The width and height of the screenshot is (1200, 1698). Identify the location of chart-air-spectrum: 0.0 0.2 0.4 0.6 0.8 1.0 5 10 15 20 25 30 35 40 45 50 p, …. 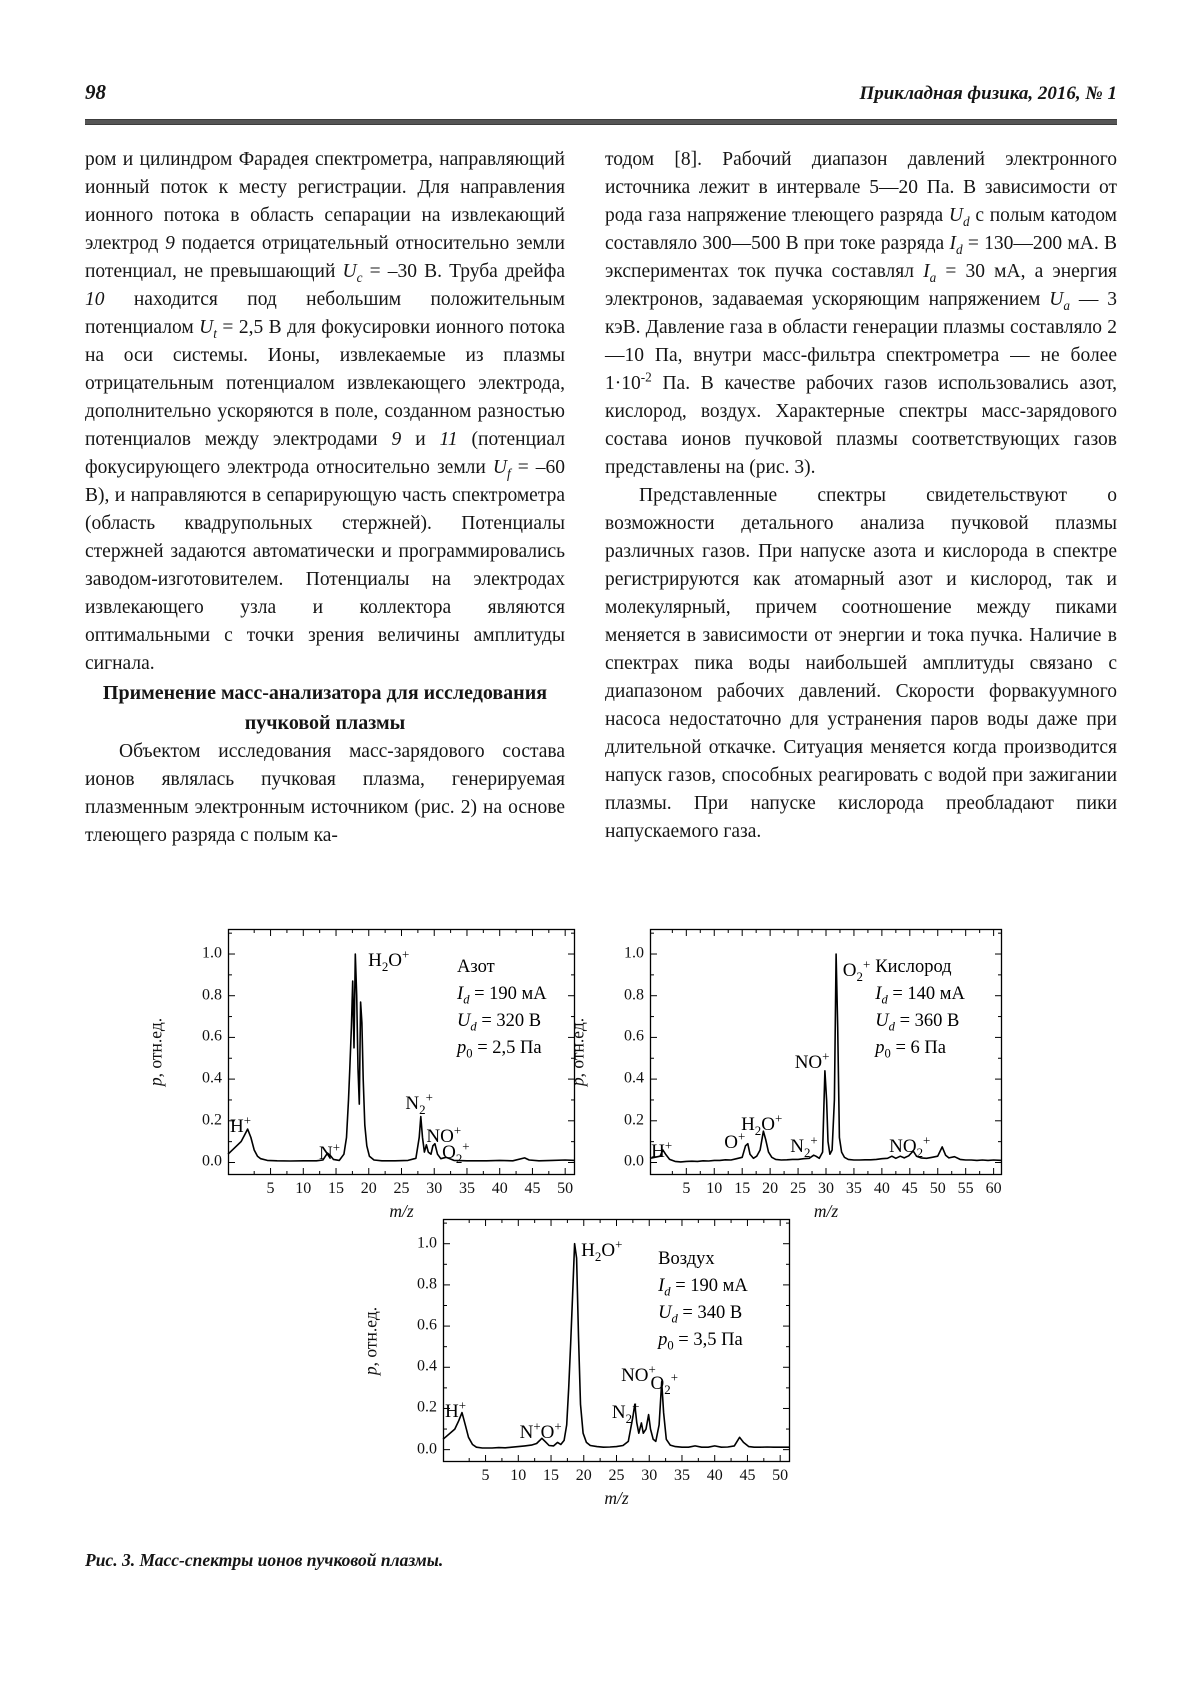
(576, 1363).